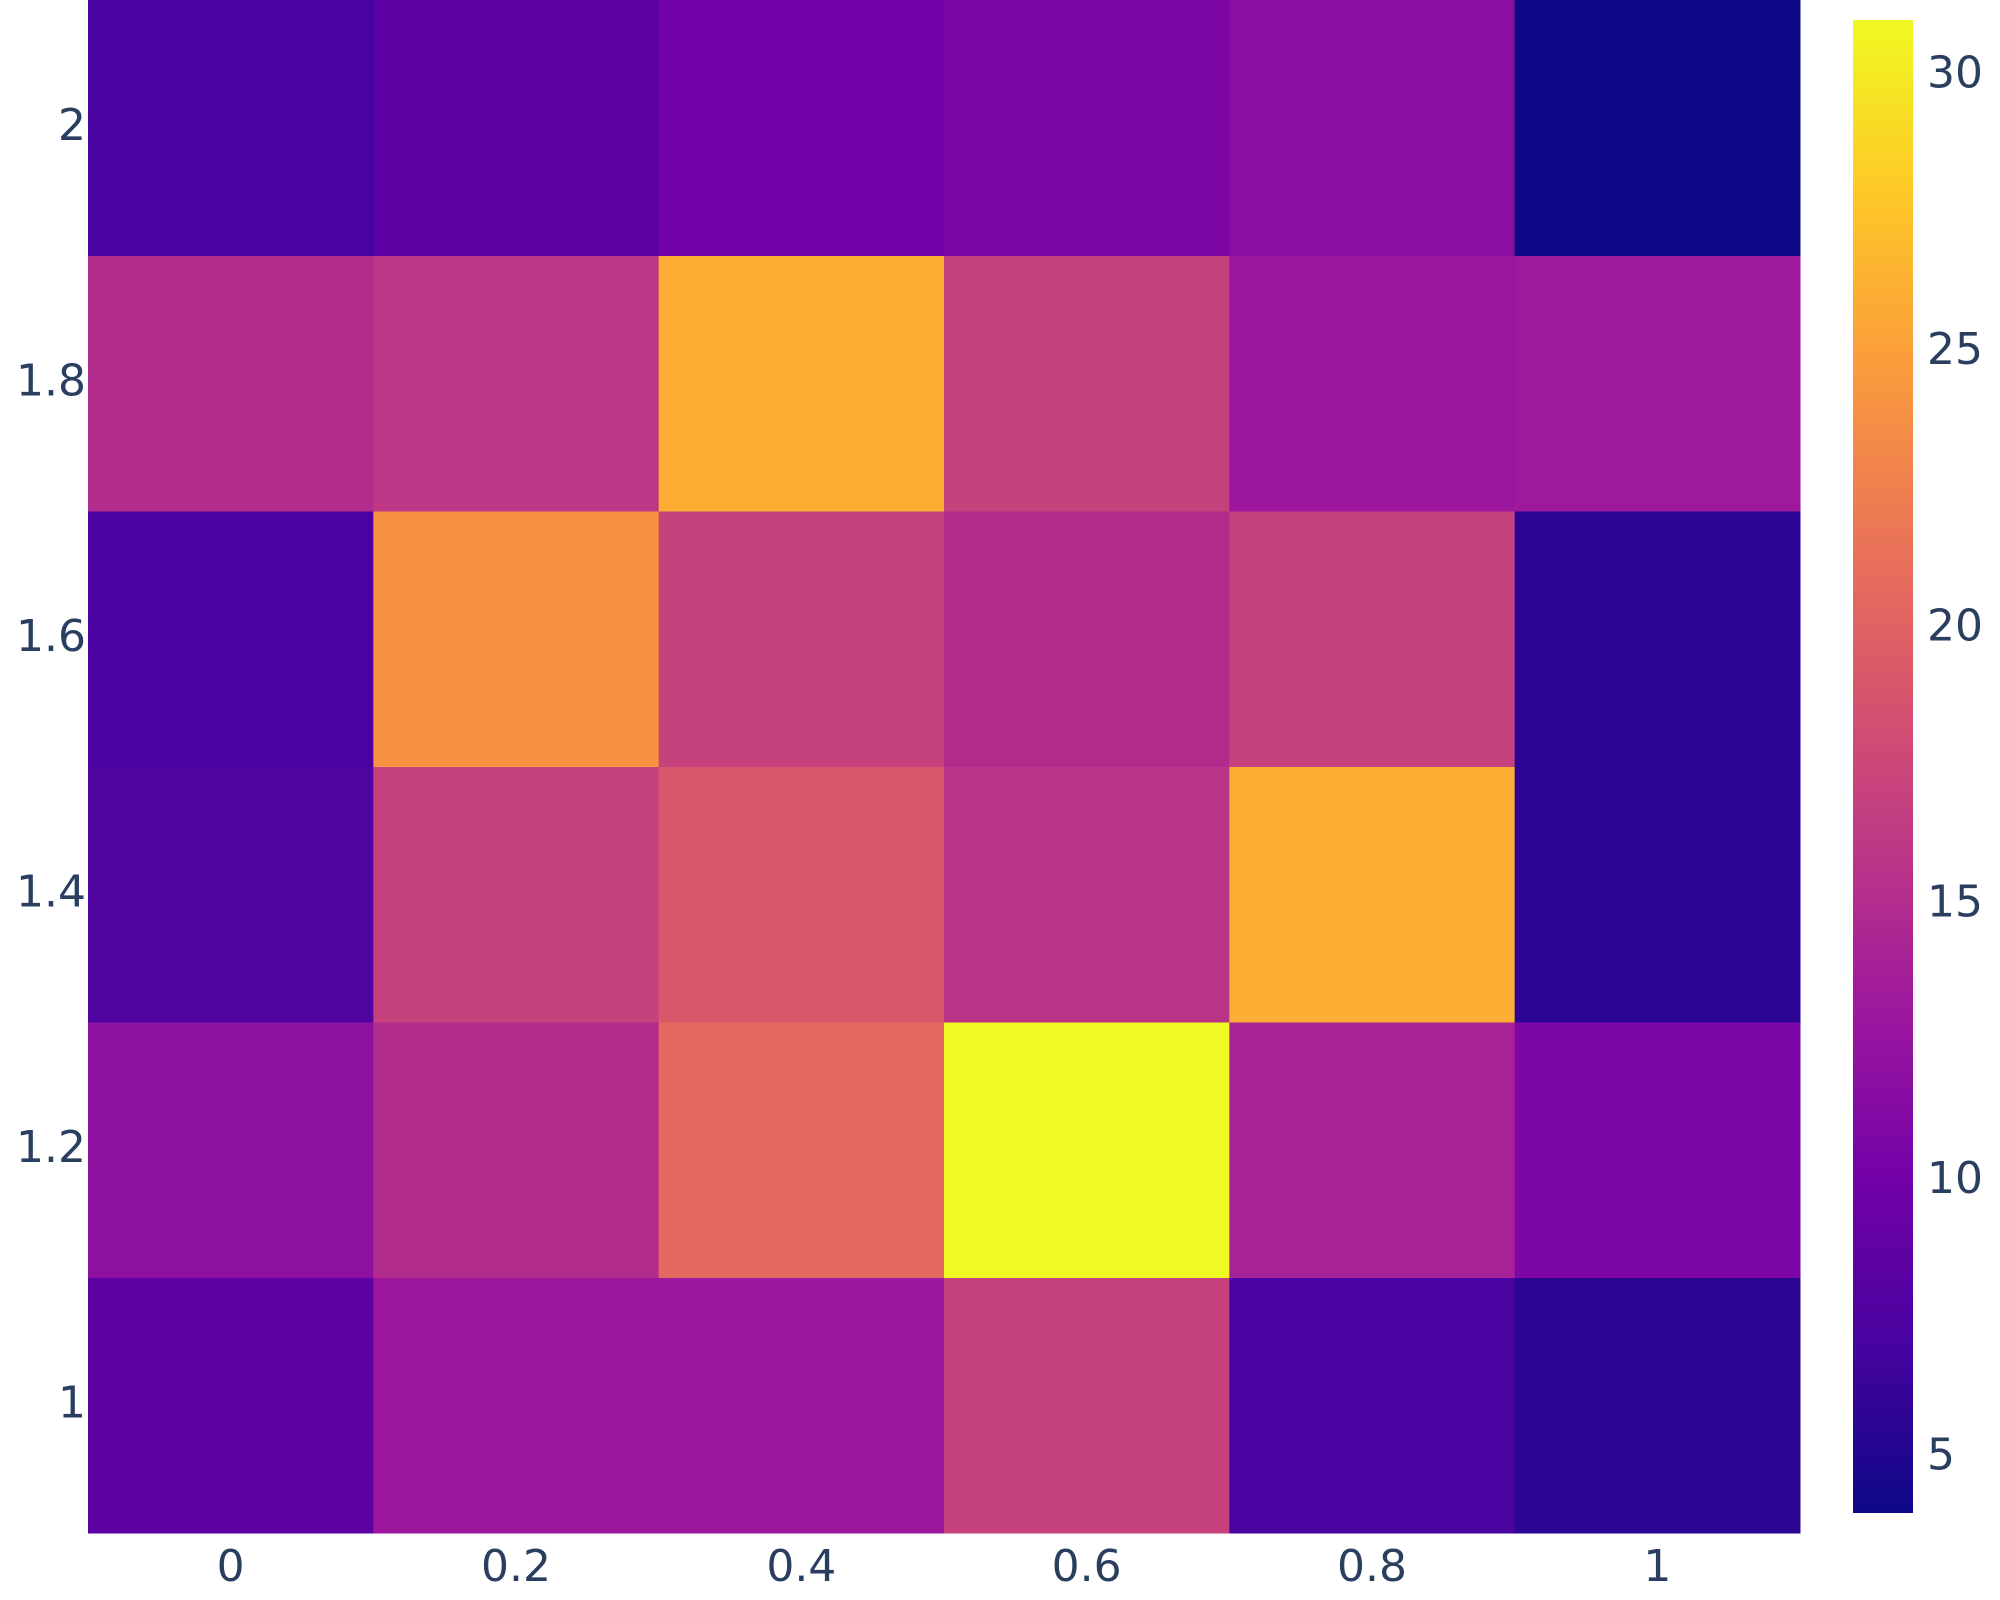 The width and height of the screenshot is (2000, 1600). What do you see at coordinates (51, 1147) in the screenshot?
I see `y-tick-label: 1.2` at bounding box center [51, 1147].